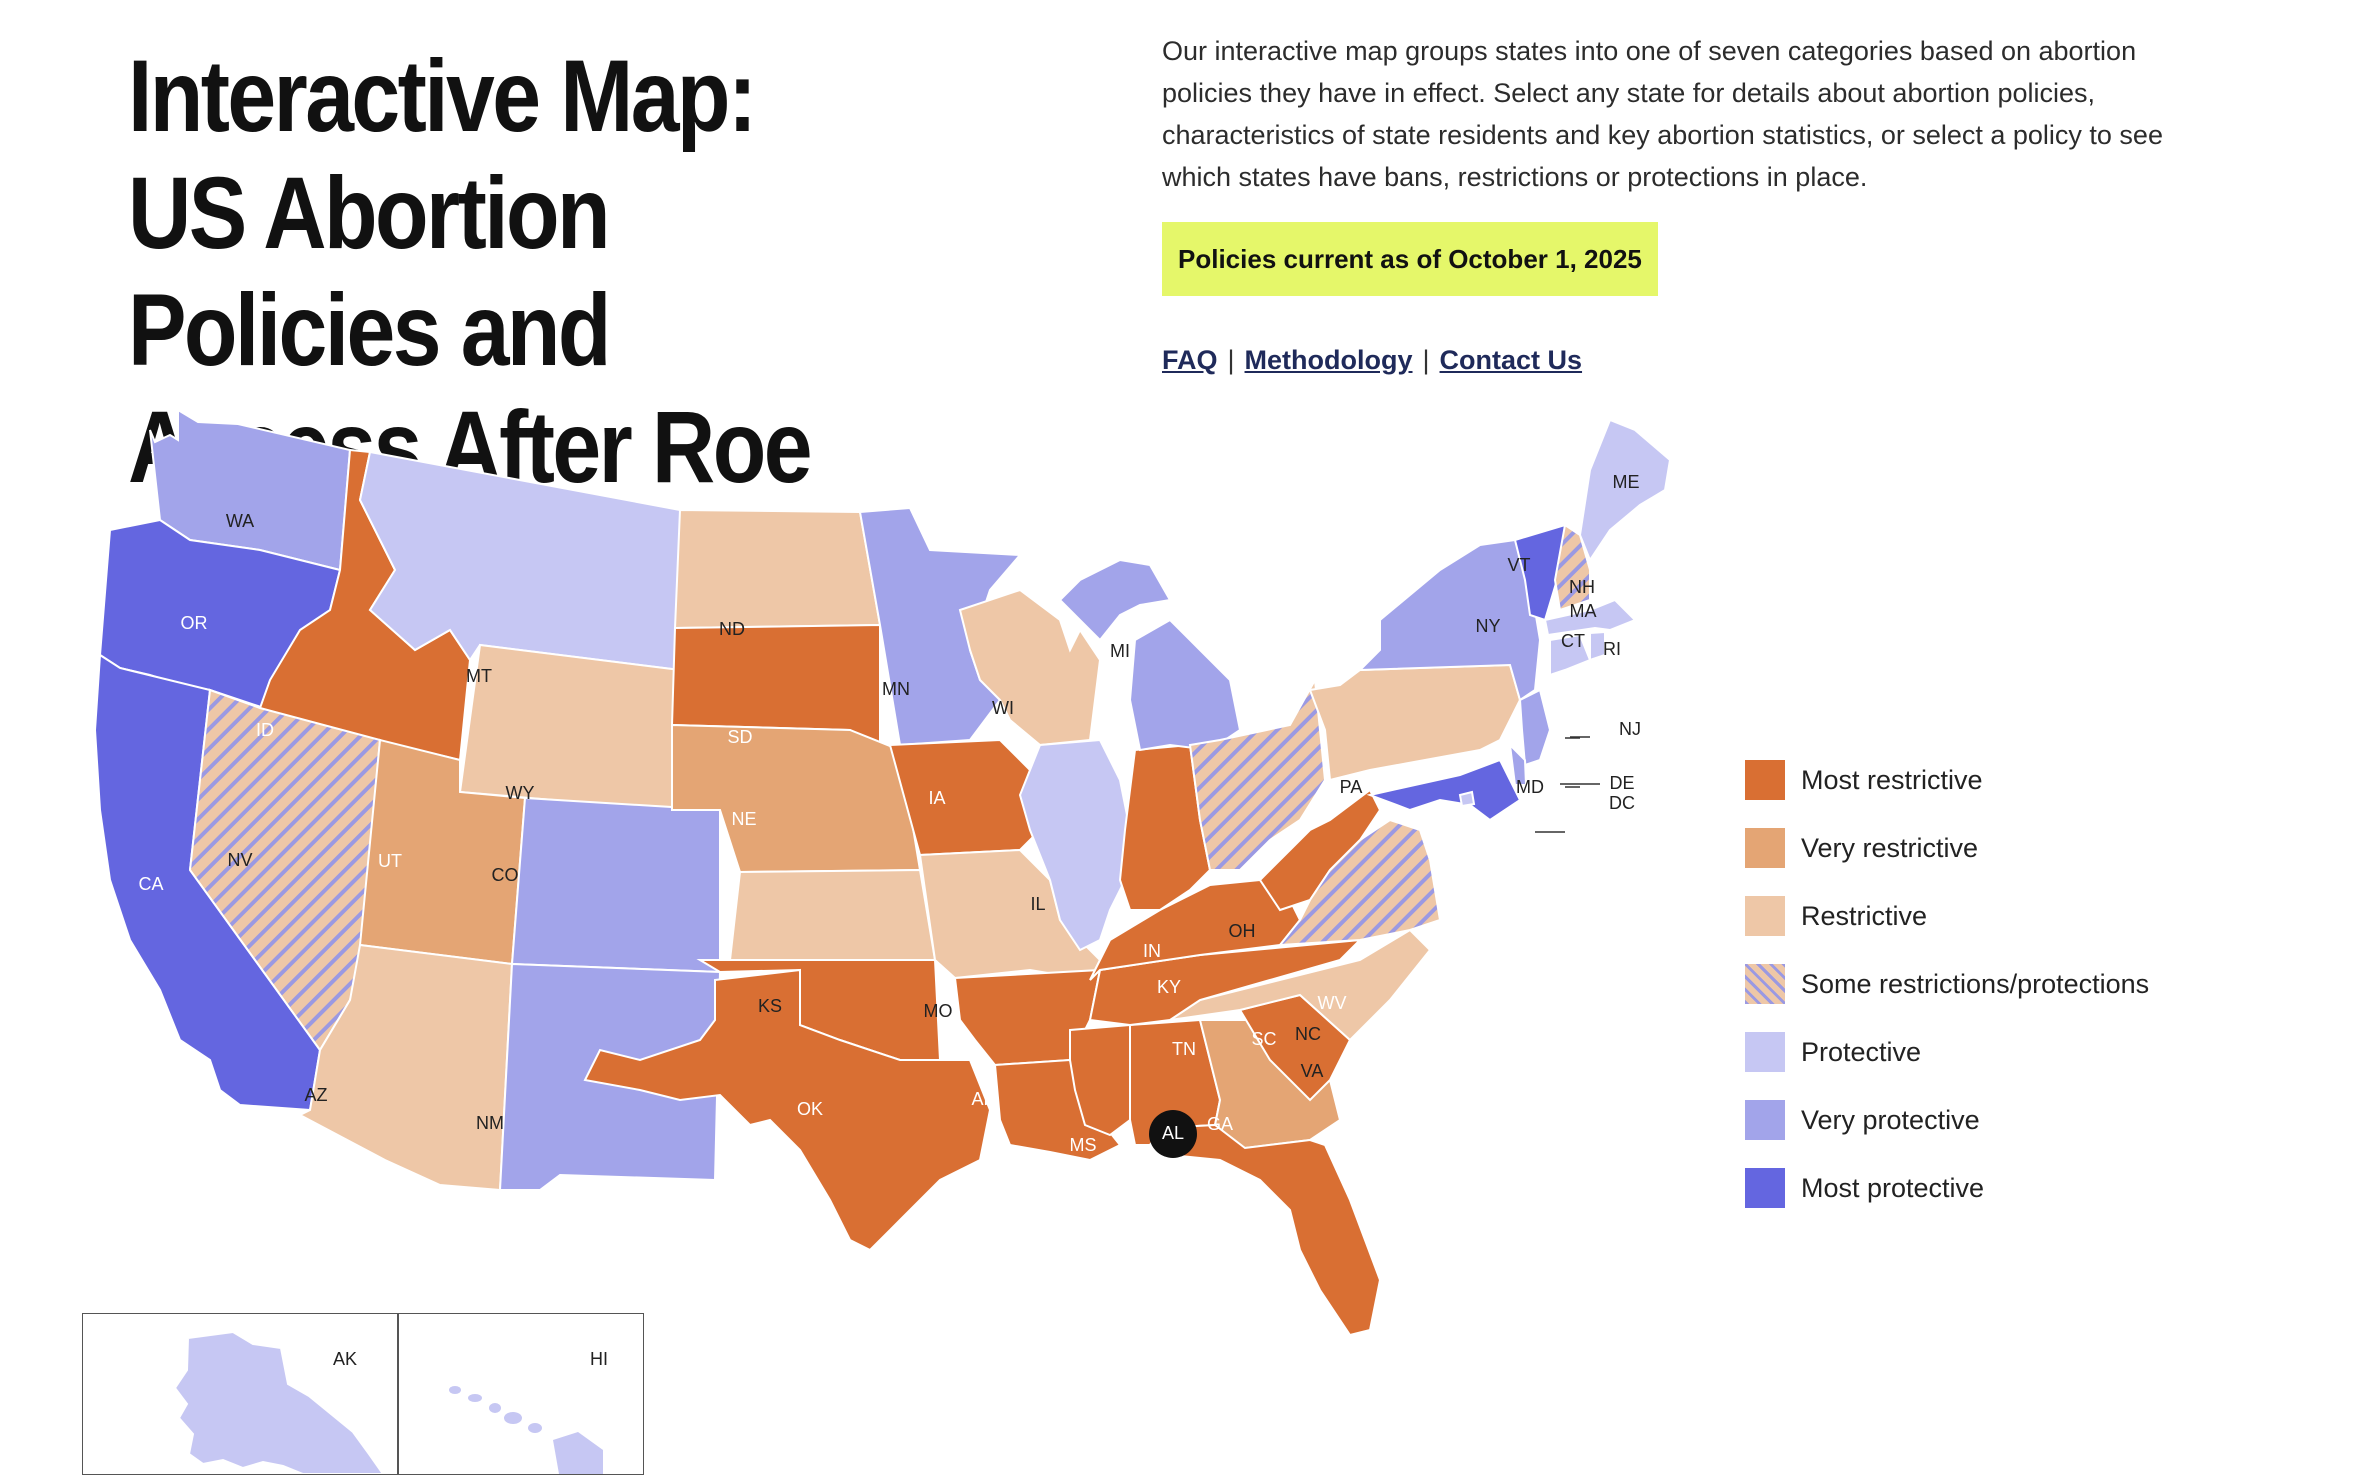 This screenshot has height=1475, width=2364. I want to click on contact-link: Contact Us, so click(1511, 360).